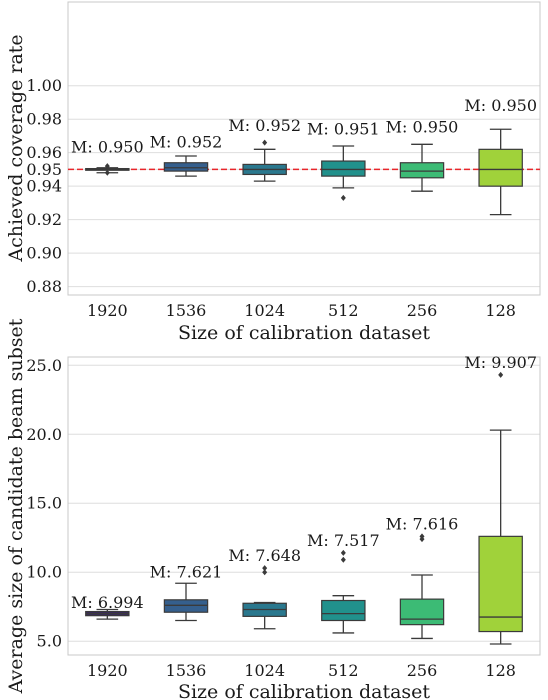  What do you see at coordinates (44, 286) in the screenshot?
I see `y-tick-label: 0.88` at bounding box center [44, 286].